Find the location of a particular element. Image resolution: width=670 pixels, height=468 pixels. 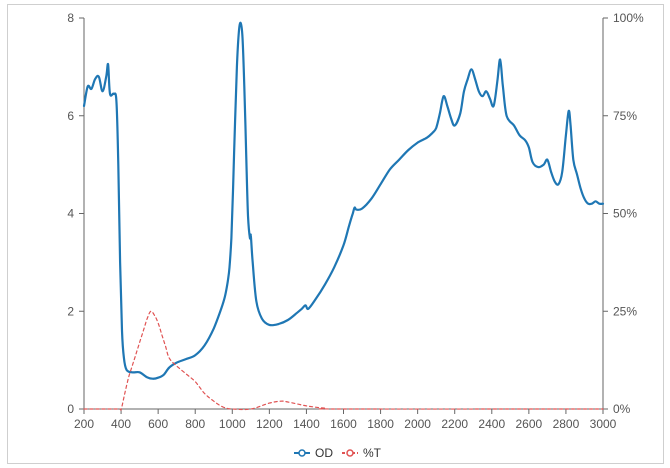

y-right-tick-label: 75% is located at coordinates (625, 116).